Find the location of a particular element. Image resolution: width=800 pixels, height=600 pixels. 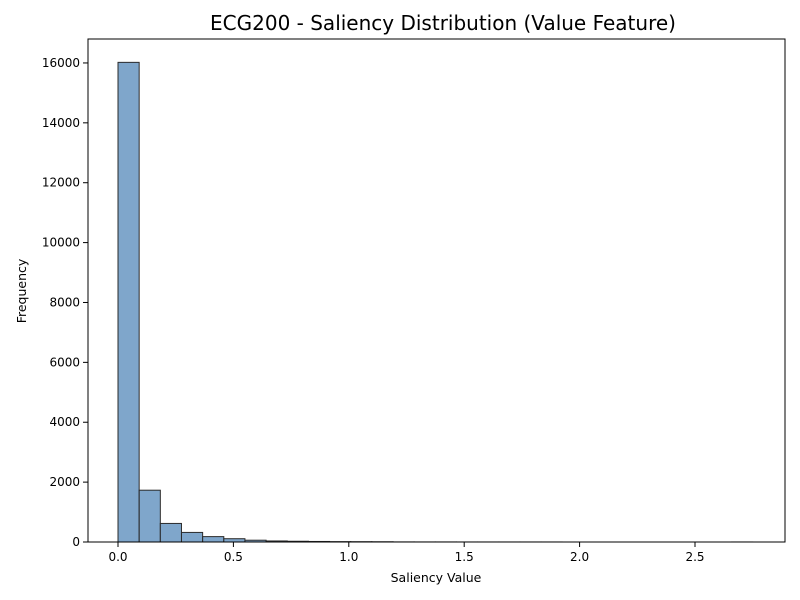

x-tick-label: 0.5 is located at coordinates (233, 557).